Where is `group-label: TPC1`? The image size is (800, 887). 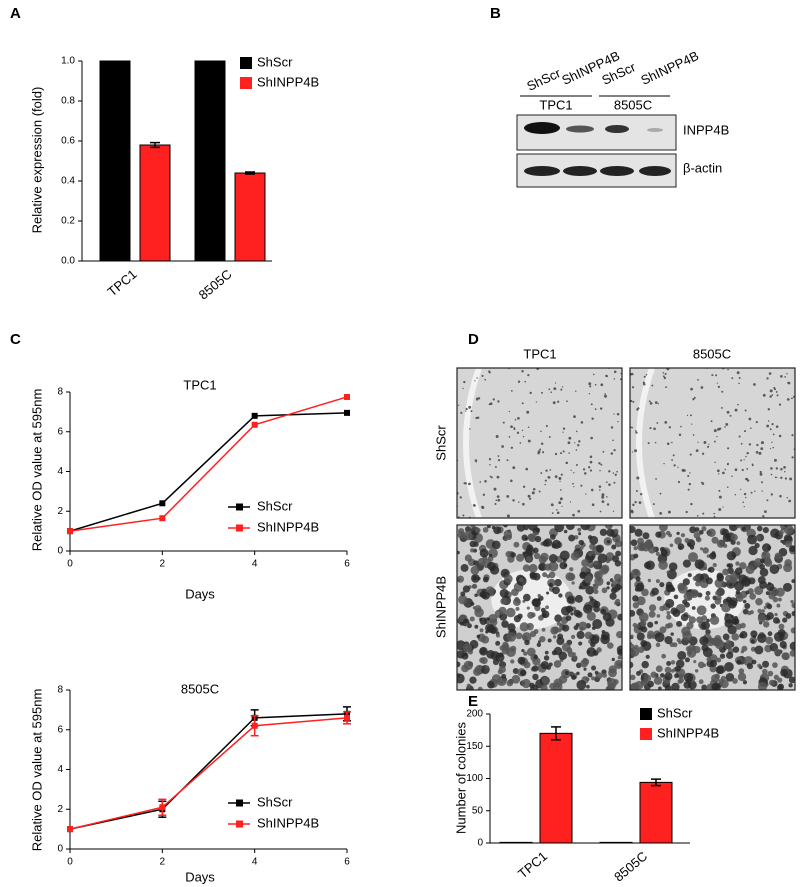 group-label: TPC1 is located at coordinates (555, 104).